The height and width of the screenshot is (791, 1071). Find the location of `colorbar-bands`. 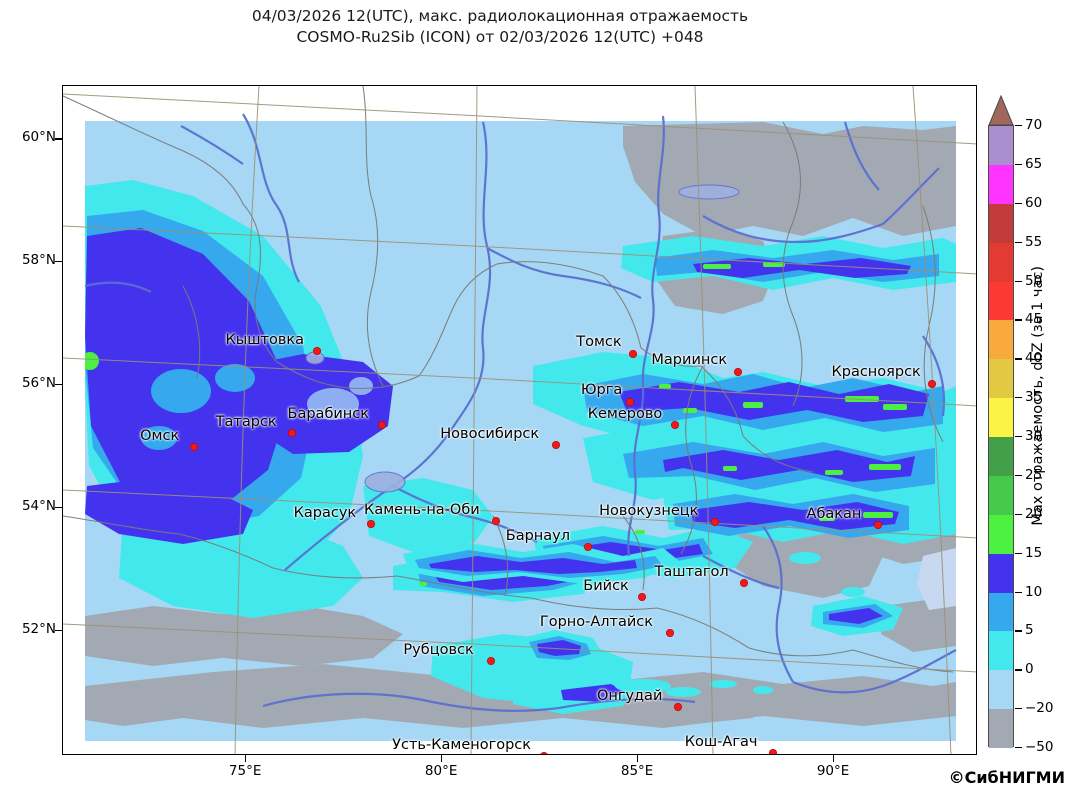

colorbar-bands is located at coordinates (1001, 436).